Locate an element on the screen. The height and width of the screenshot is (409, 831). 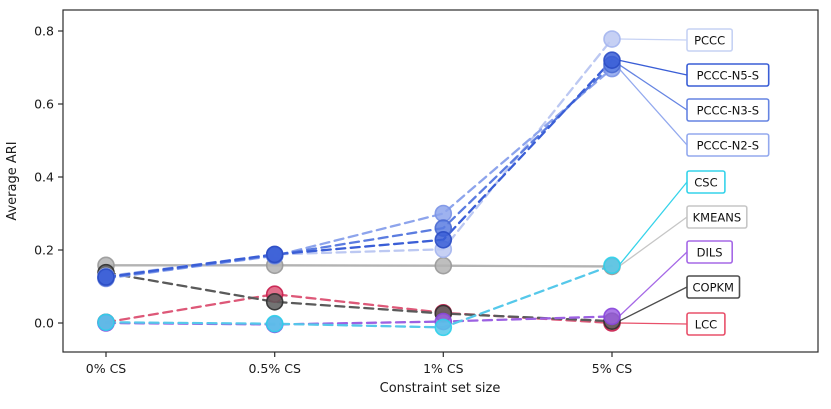
legend-connector-CSC is located at coordinates (653, 223).